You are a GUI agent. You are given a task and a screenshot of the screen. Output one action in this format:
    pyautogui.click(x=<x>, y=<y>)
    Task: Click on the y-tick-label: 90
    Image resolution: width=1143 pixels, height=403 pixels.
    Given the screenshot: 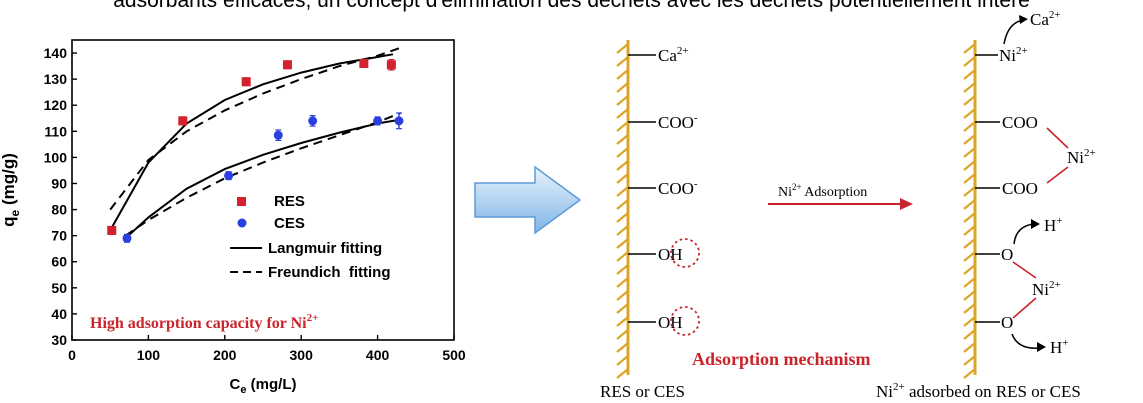 What is the action you would take?
    pyautogui.click(x=59, y=183)
    